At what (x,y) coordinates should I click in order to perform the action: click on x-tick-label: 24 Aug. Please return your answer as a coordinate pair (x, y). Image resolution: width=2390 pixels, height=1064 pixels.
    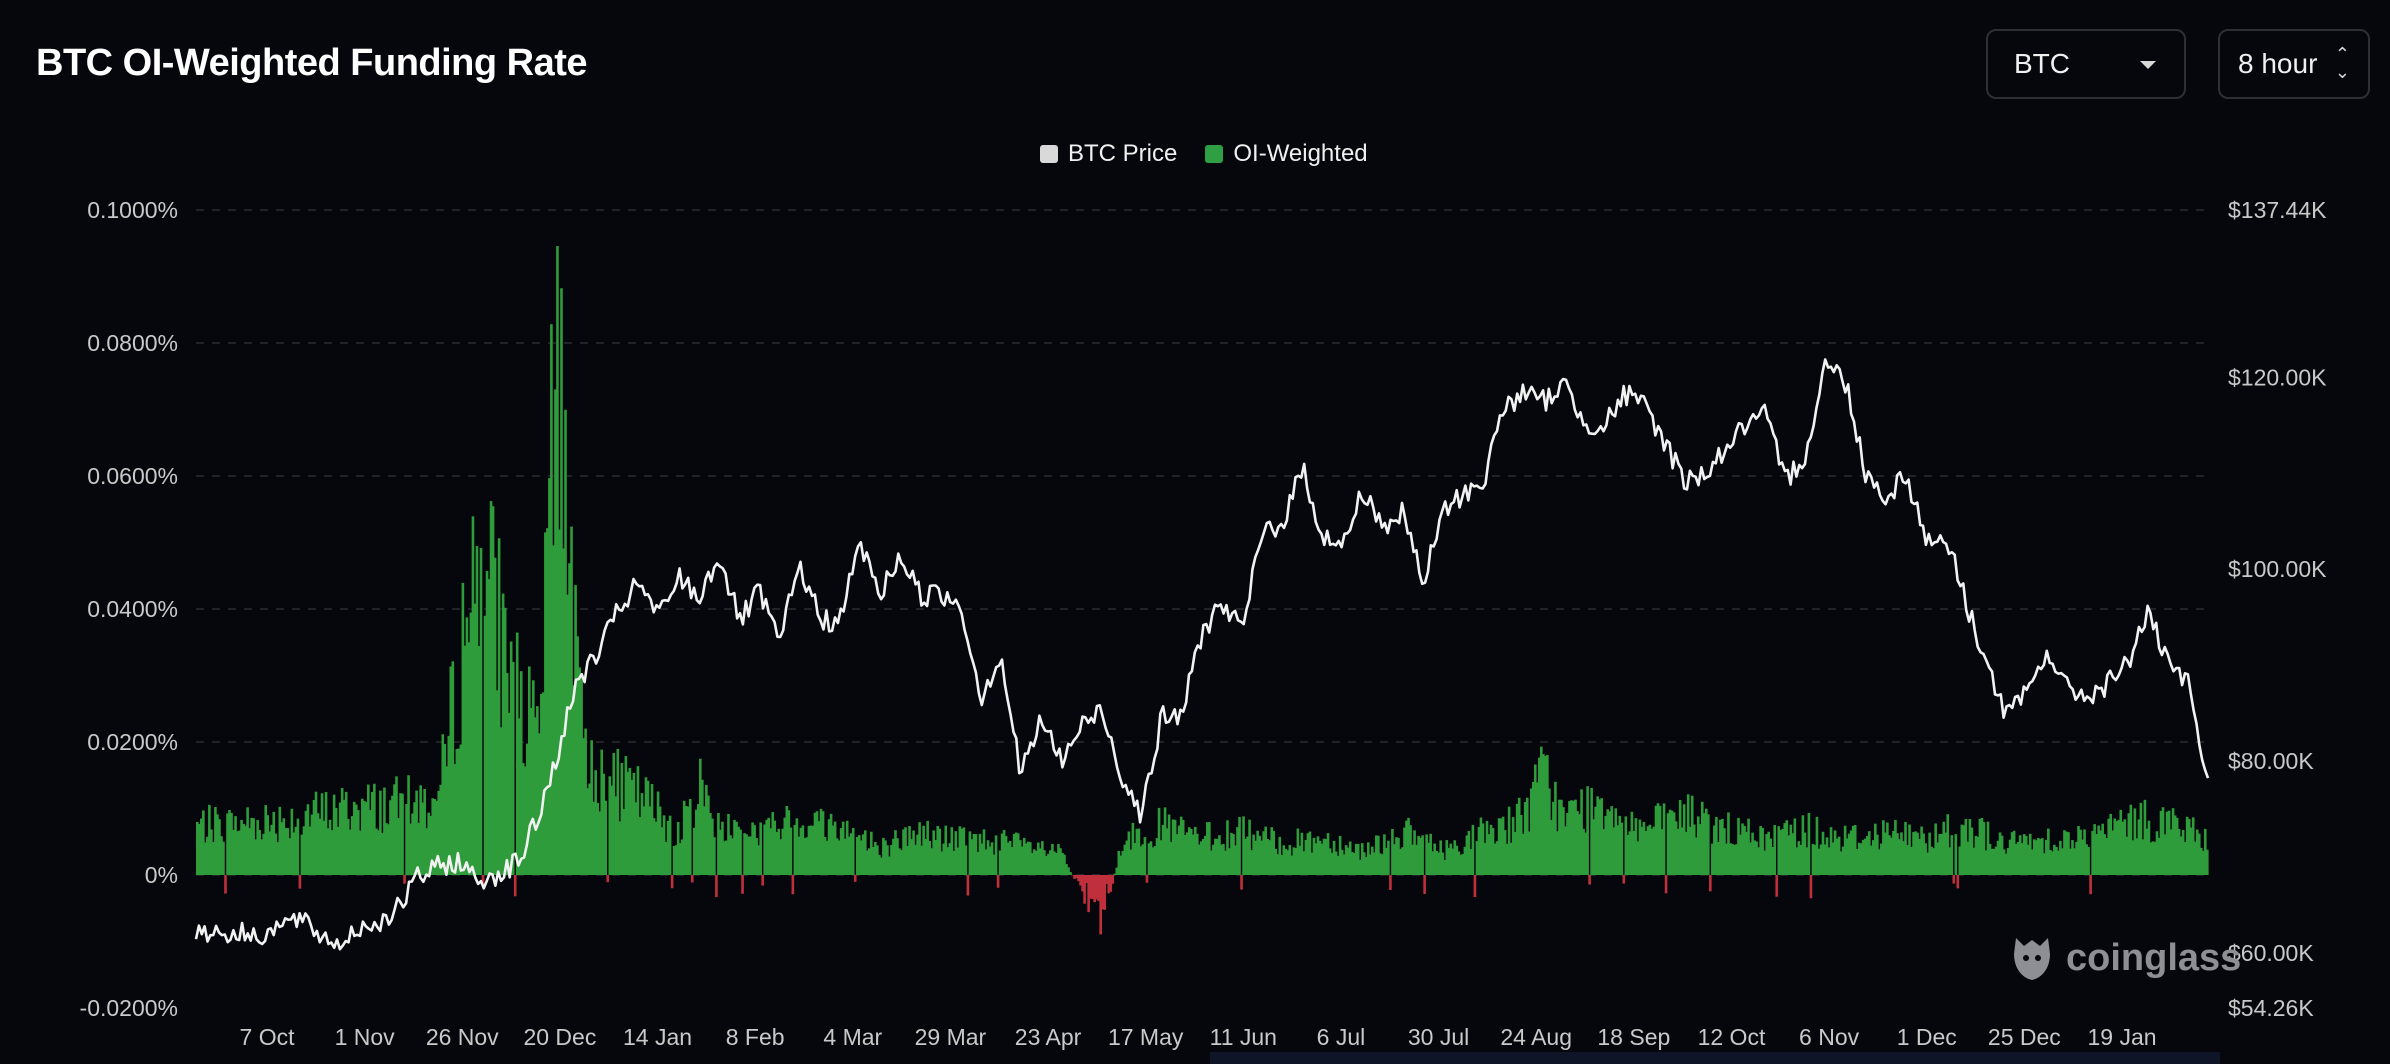
    Looking at the image, I should click on (1536, 1037).